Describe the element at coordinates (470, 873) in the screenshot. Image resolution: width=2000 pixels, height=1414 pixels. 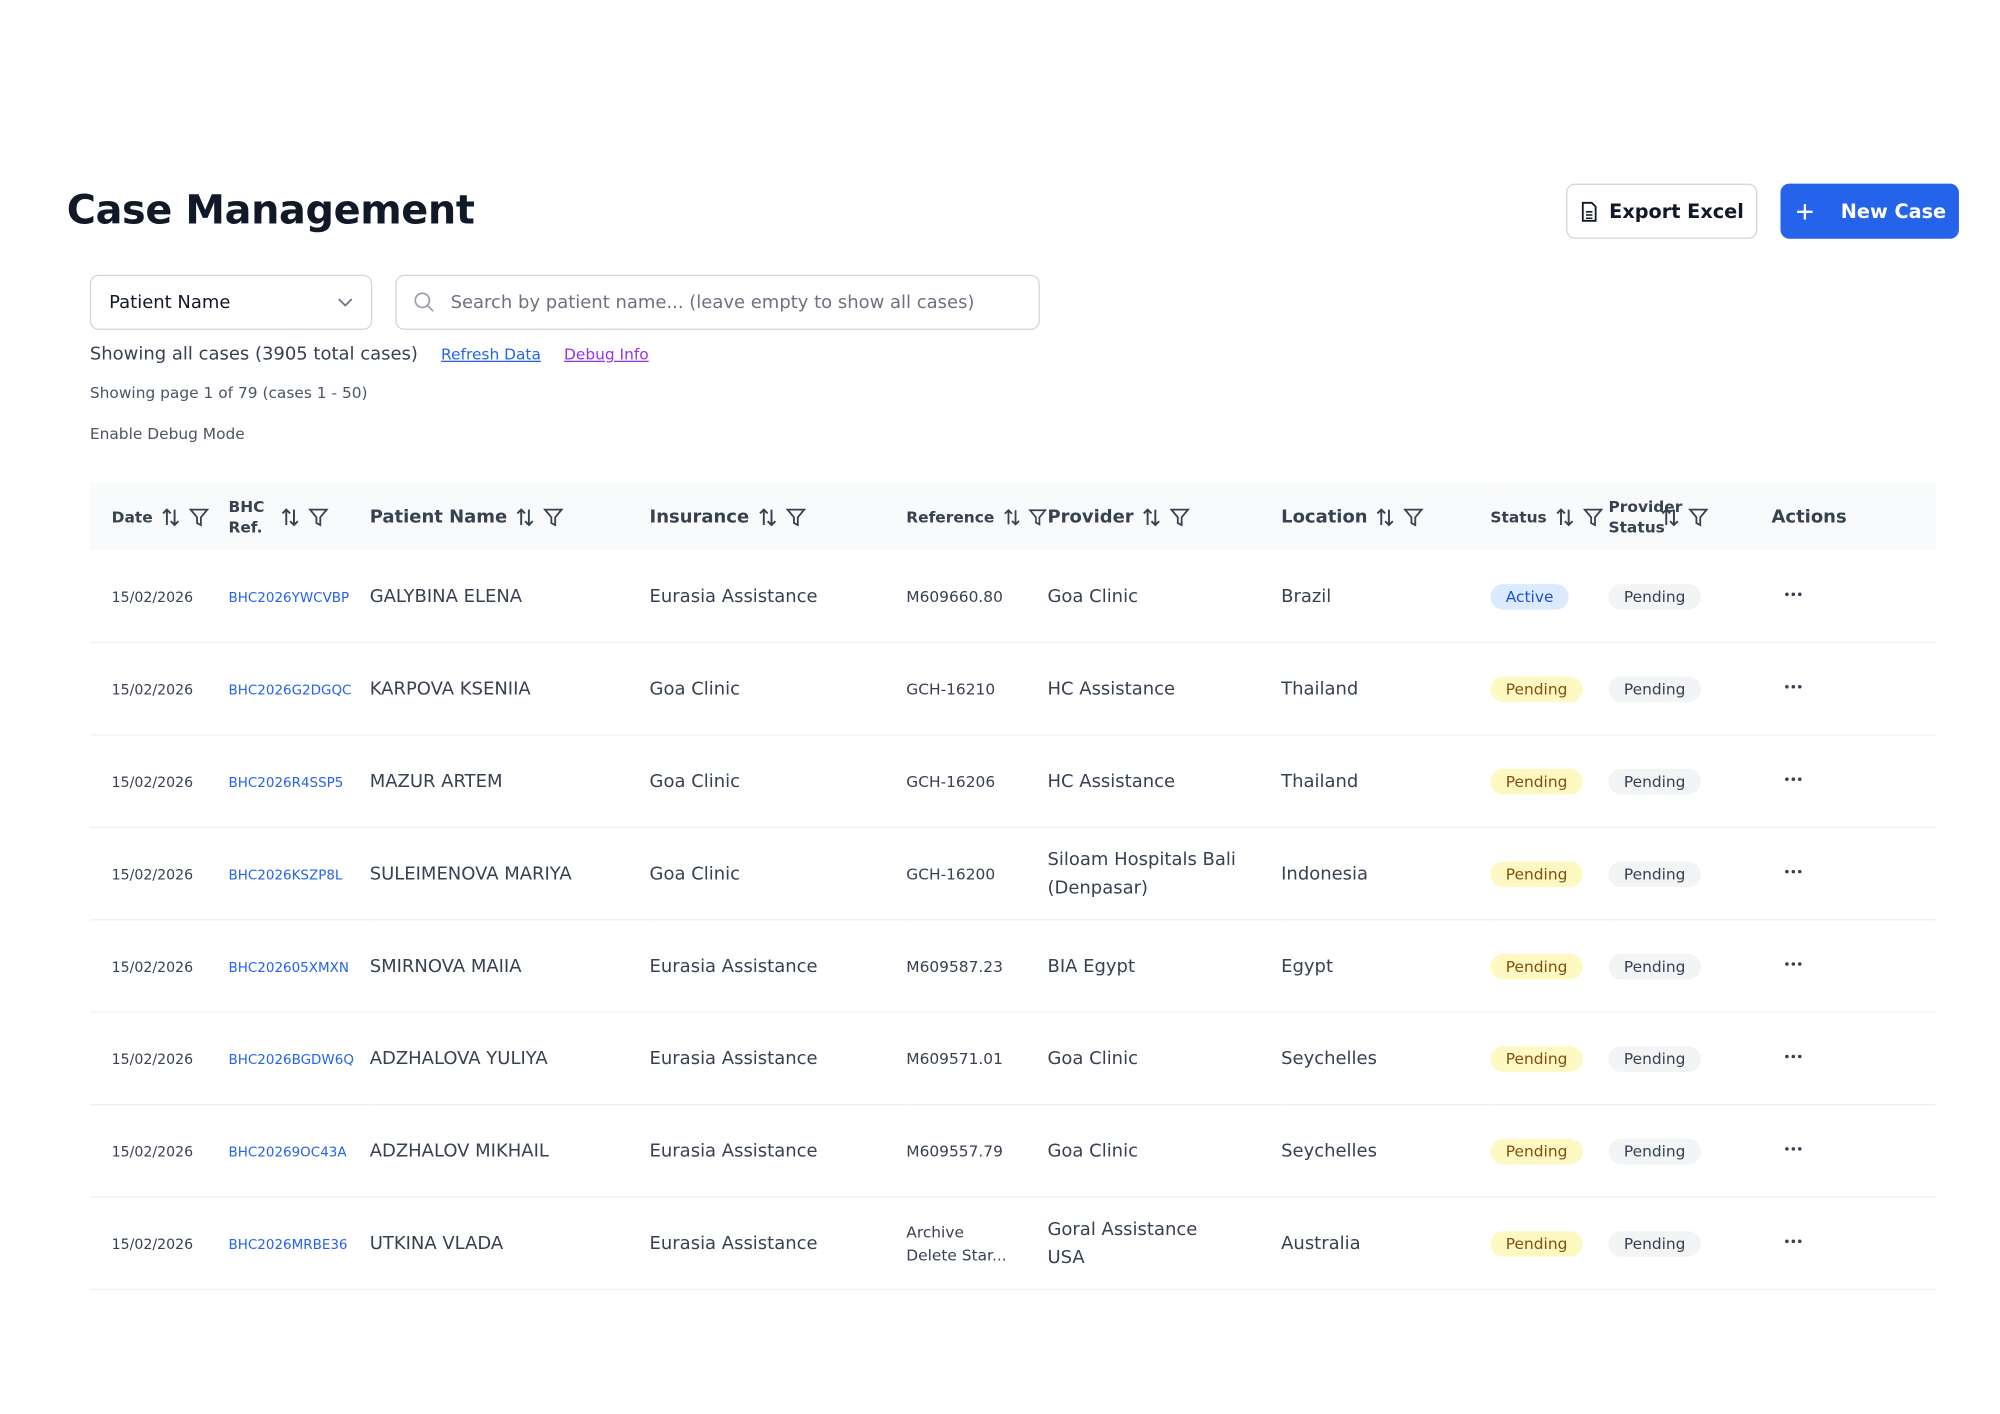
I see `cell-text: SULEIMENOVA MARIYA` at that location.